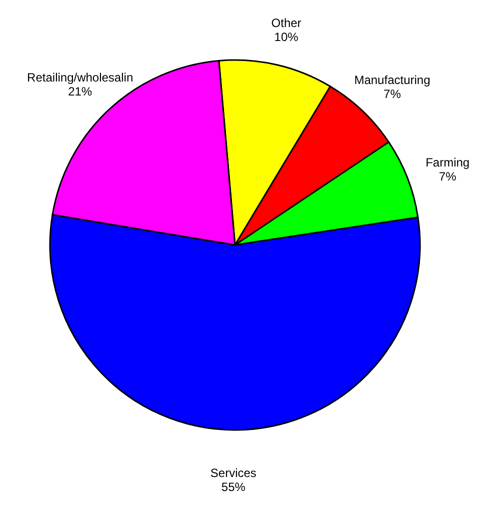 The image size is (504, 520). I want to click on slice-label: Manufacturing, so click(392, 79).